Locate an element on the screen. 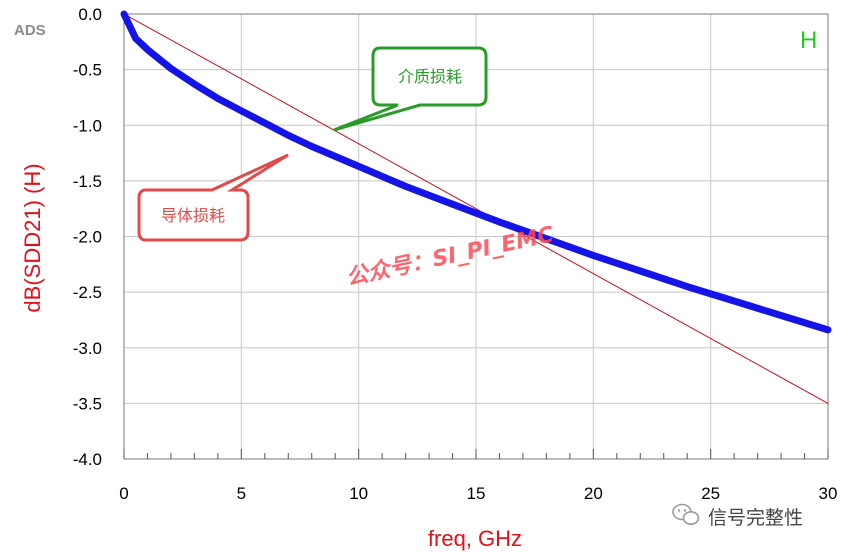 Image resolution: width=842 pixels, height=556 pixels. y-tick-label: -4.0 is located at coordinates (87, 459).